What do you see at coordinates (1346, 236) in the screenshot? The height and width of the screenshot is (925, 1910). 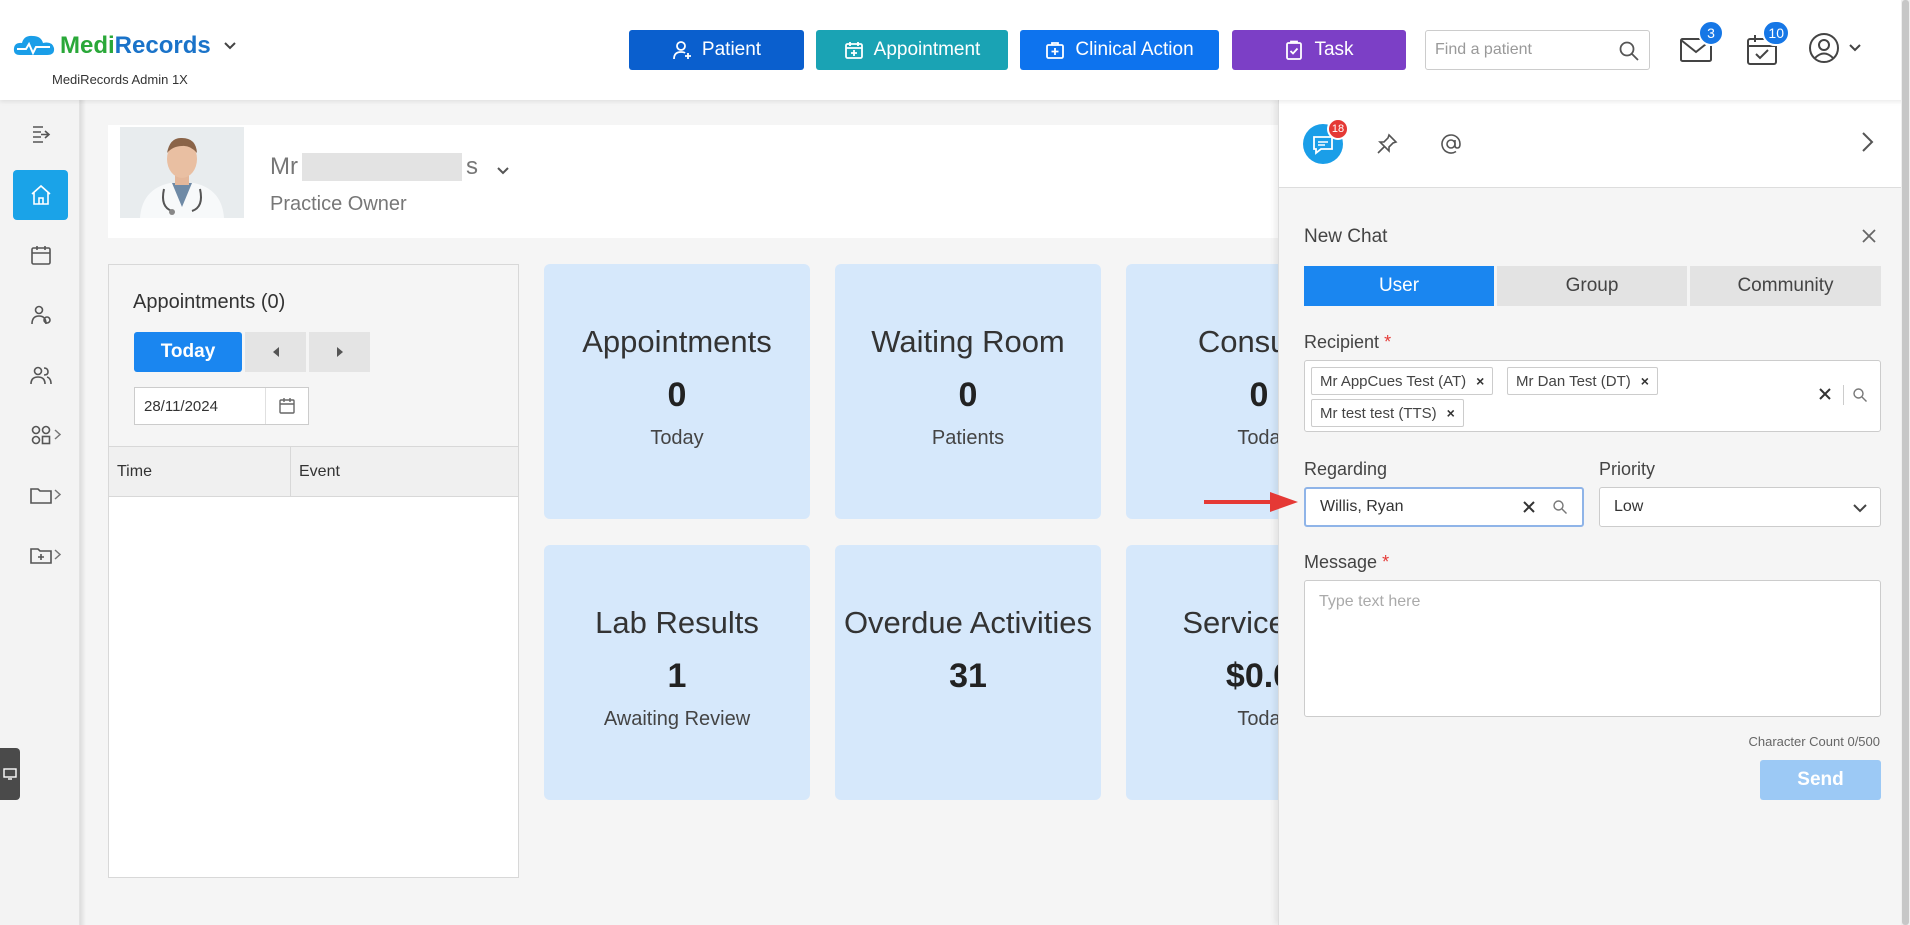 I see `new-chat-title: New Chat` at bounding box center [1346, 236].